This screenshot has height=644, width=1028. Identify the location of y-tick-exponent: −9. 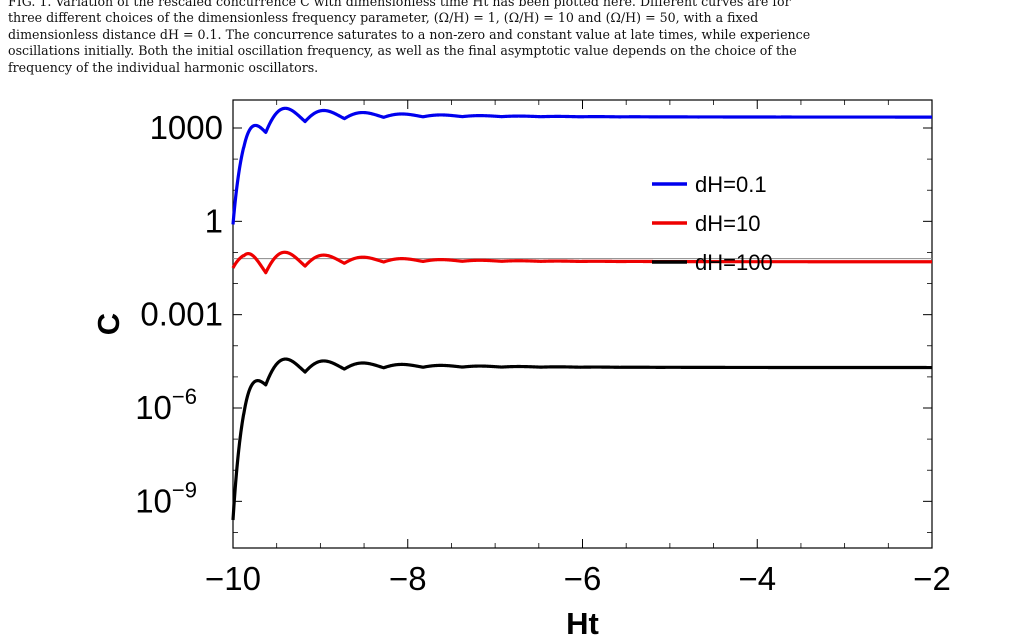
(184, 489).